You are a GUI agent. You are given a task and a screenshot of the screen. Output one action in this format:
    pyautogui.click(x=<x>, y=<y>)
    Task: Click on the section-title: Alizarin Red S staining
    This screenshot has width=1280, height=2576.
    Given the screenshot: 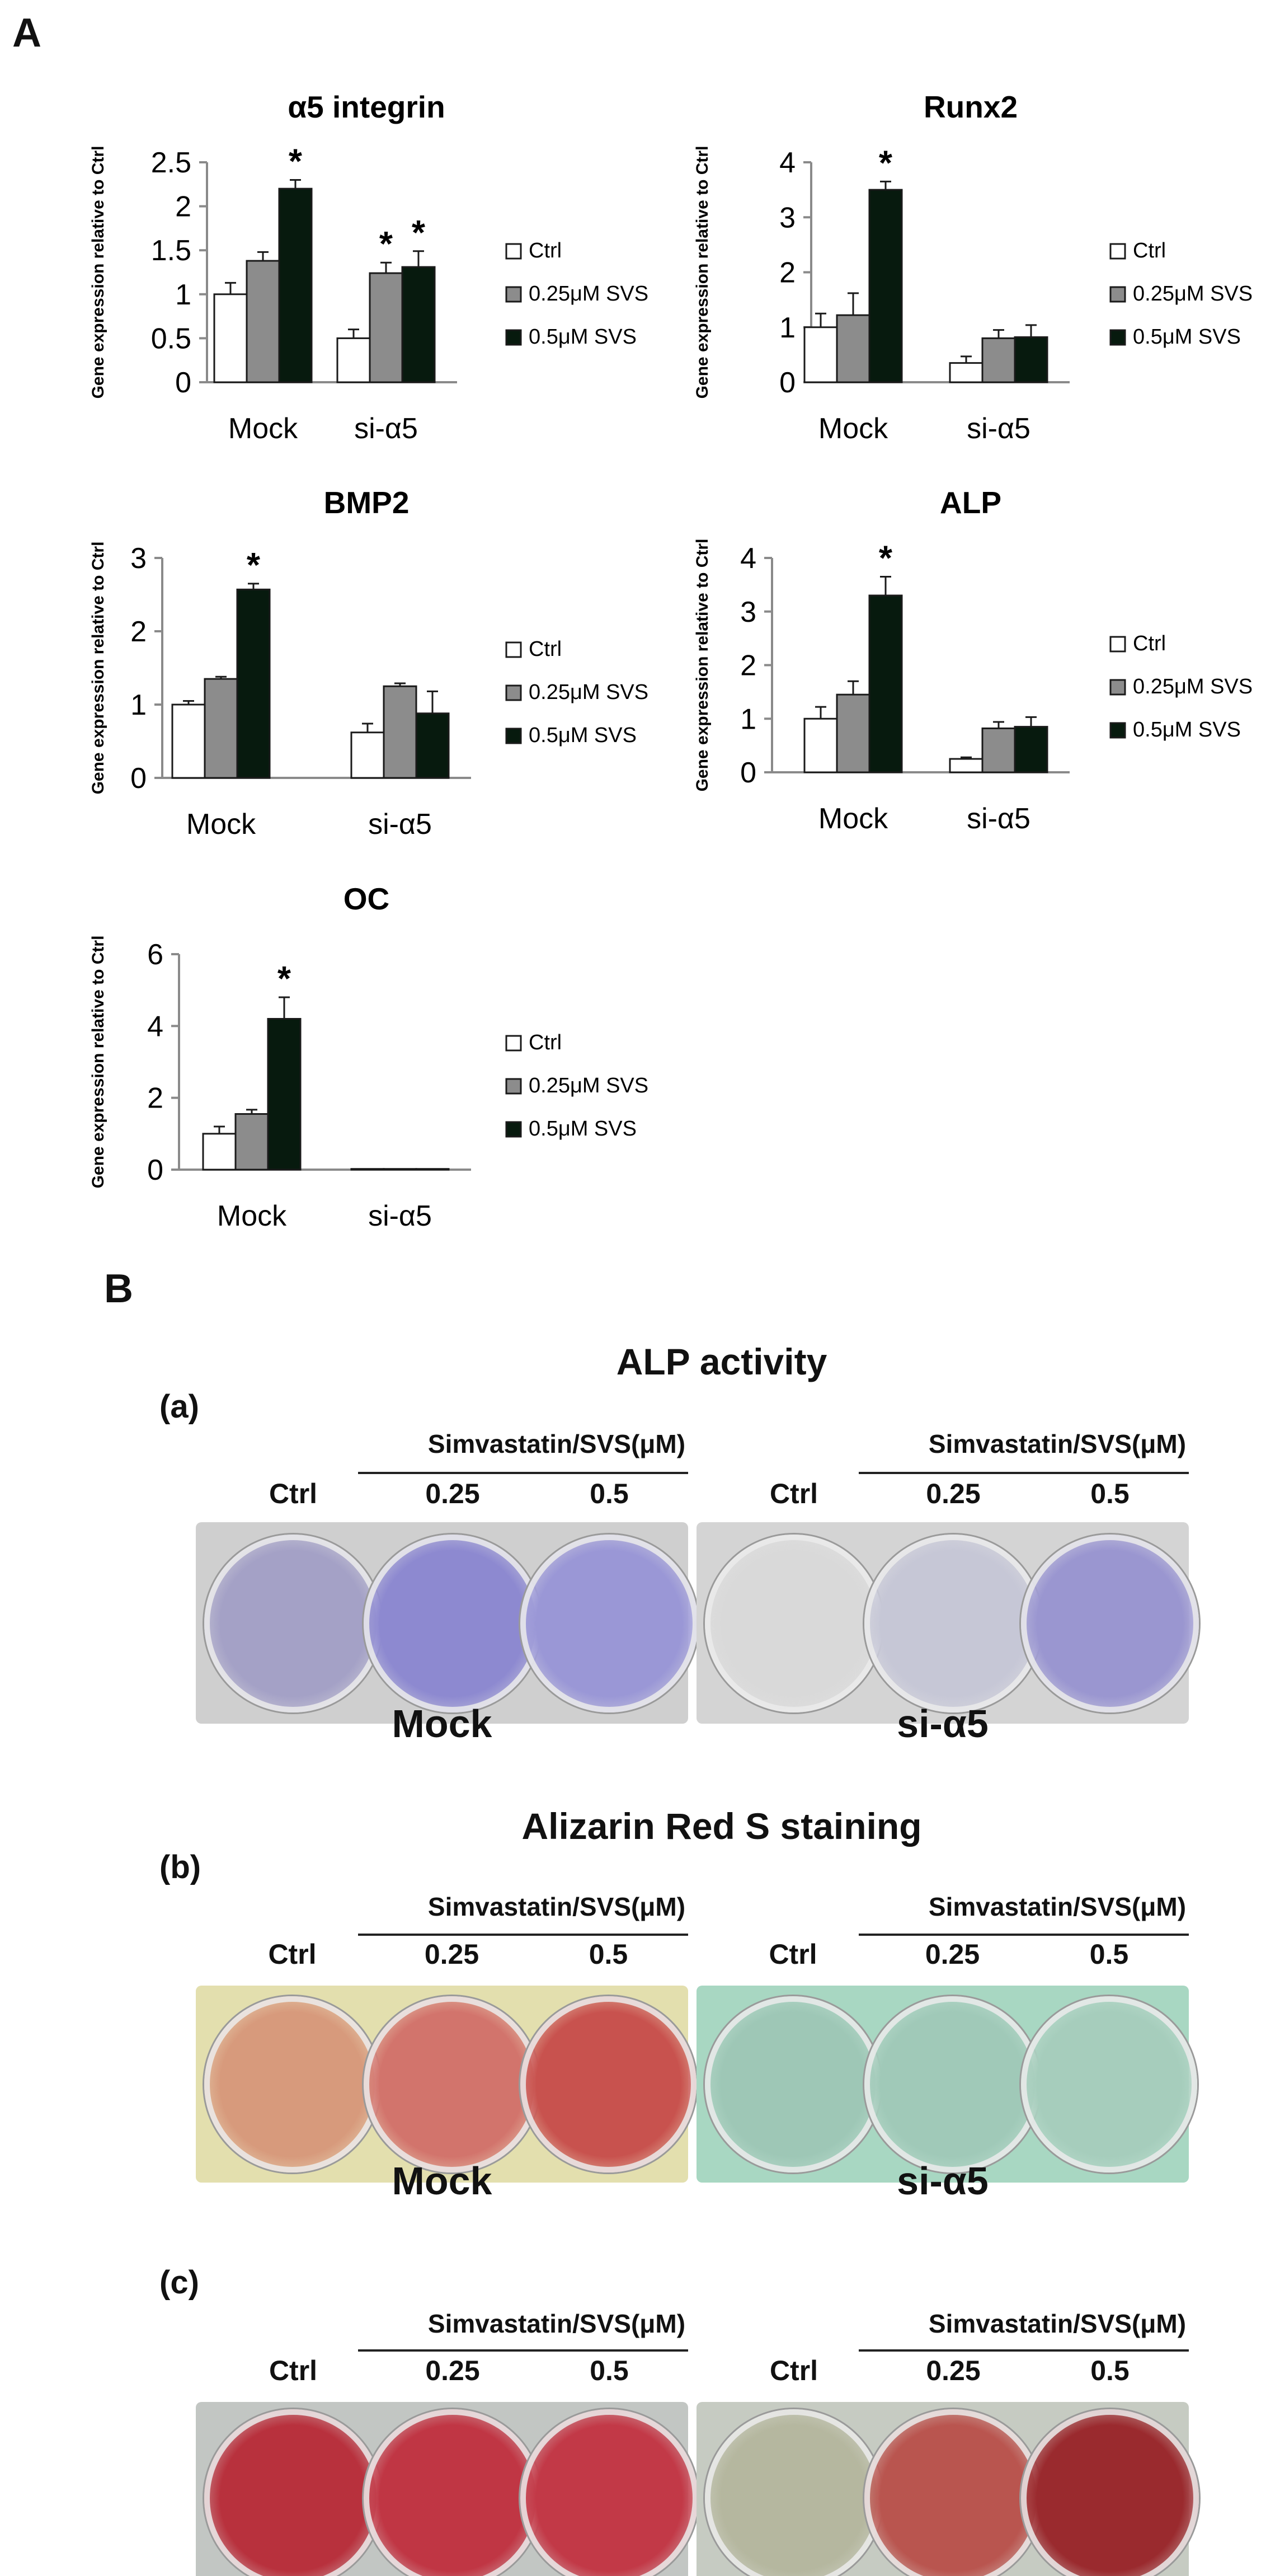 What is the action you would take?
    pyautogui.click(x=722, y=1826)
    